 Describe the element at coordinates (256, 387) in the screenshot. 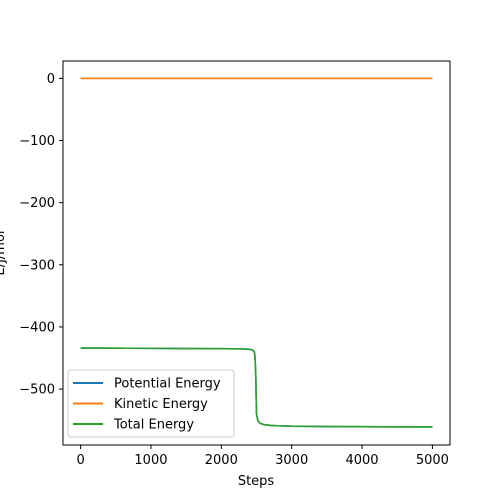

I see `series-line-total-energy` at that location.